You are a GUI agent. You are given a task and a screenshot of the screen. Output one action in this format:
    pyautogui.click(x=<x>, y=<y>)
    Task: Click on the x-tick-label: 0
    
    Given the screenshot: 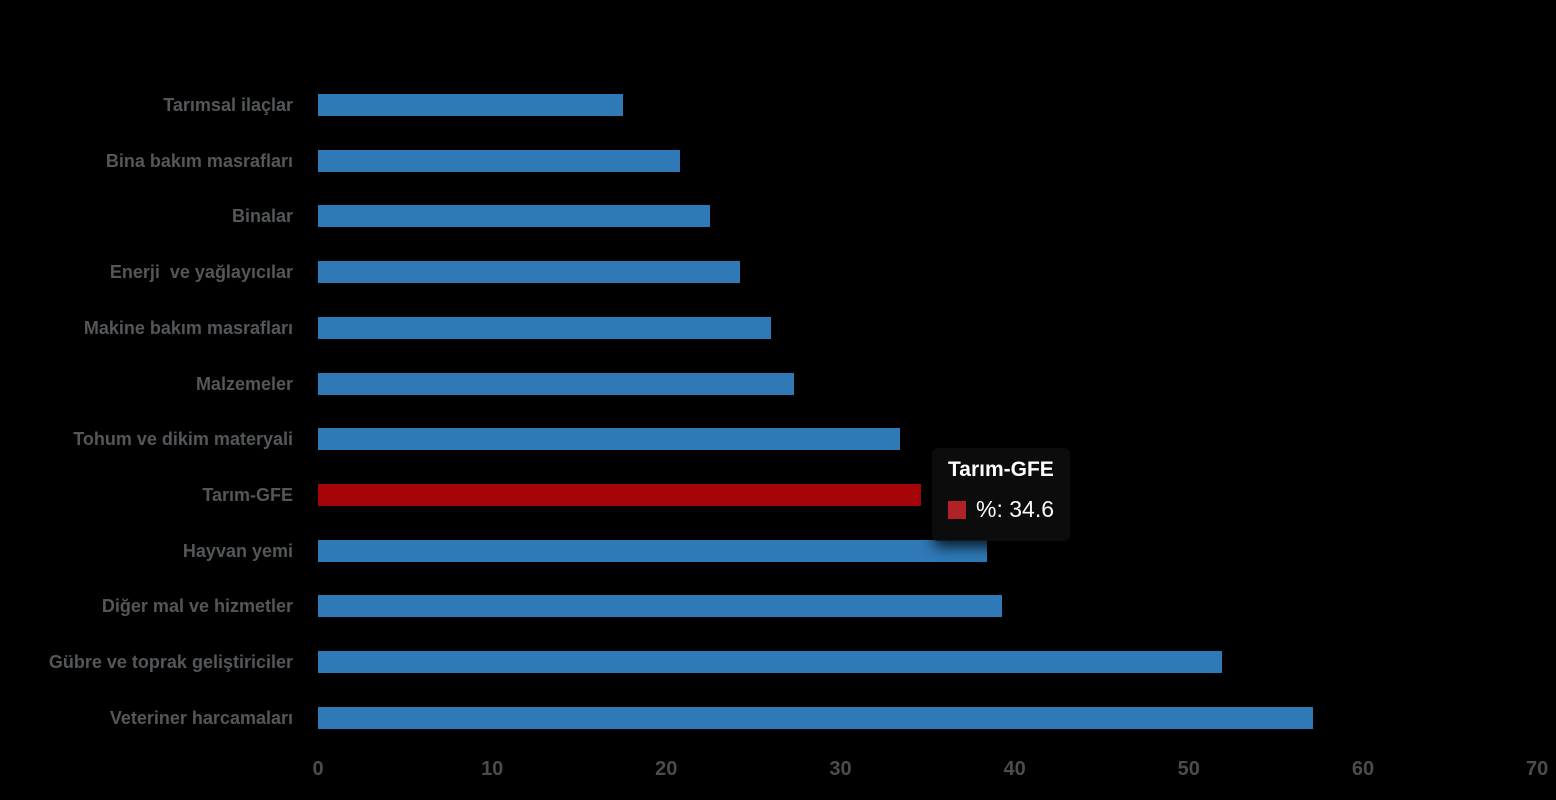 What is the action you would take?
    pyautogui.click(x=318, y=769)
    